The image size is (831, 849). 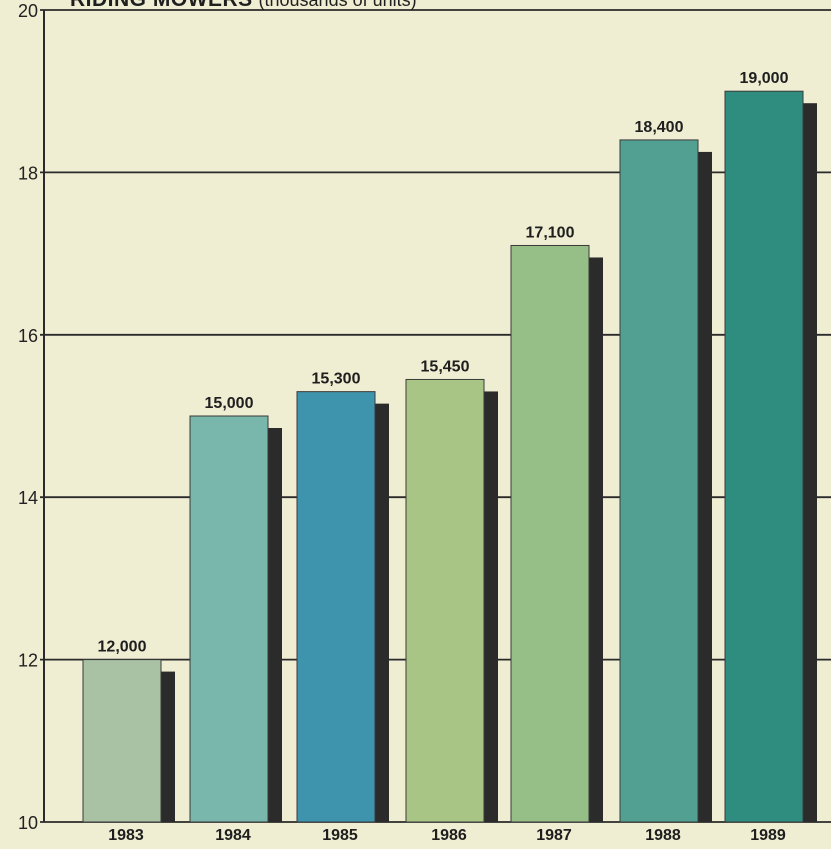 What do you see at coordinates (28, 11) in the screenshot?
I see `y-tick-label-20: 20` at bounding box center [28, 11].